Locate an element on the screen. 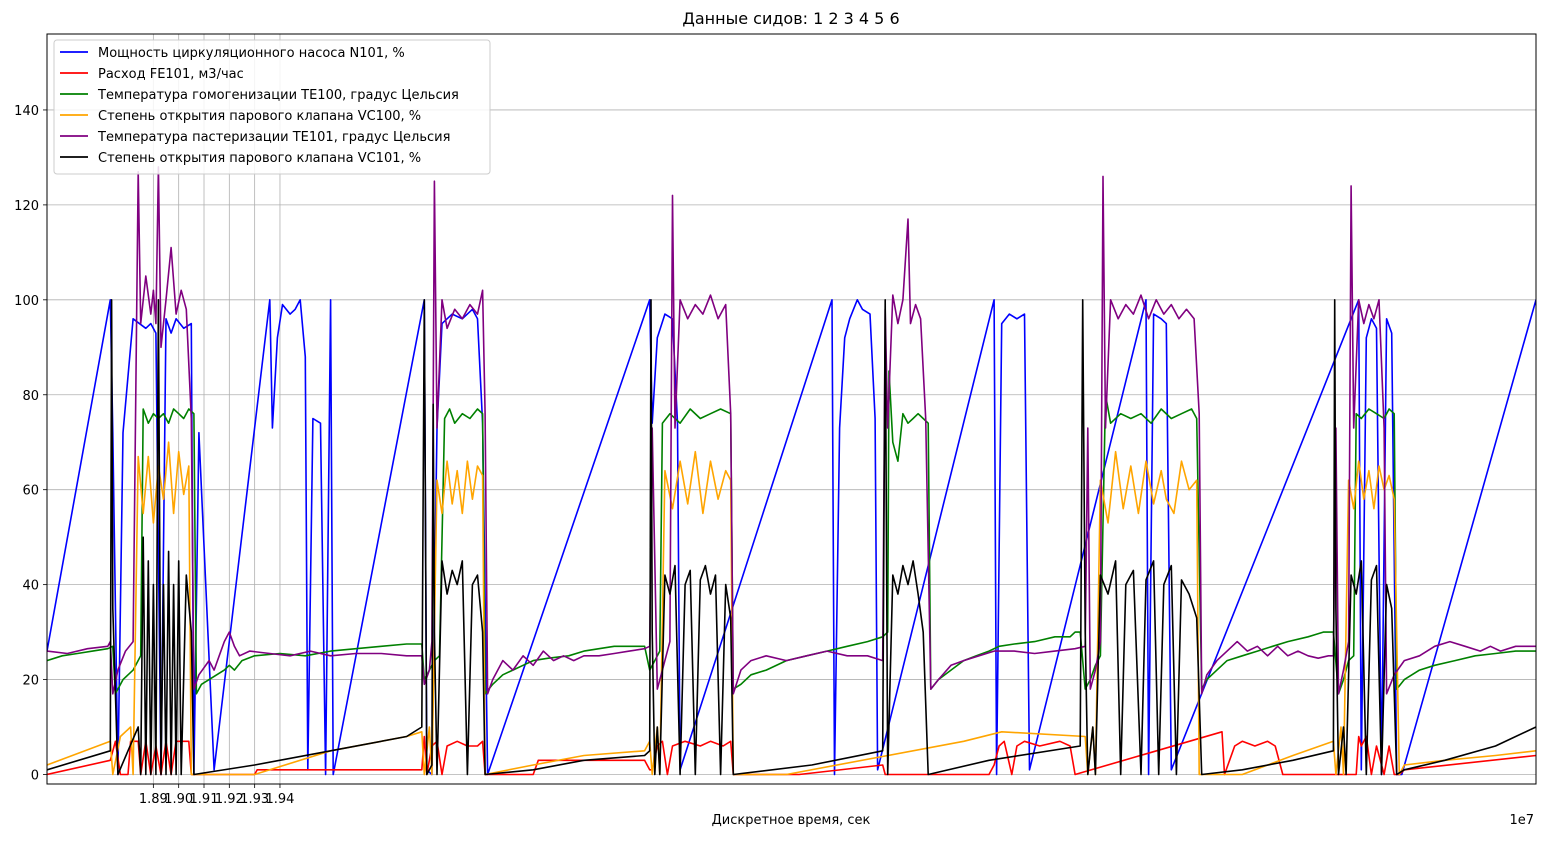 The width and height of the screenshot is (1561, 846). y-tick-label: 40 is located at coordinates (30, 586).